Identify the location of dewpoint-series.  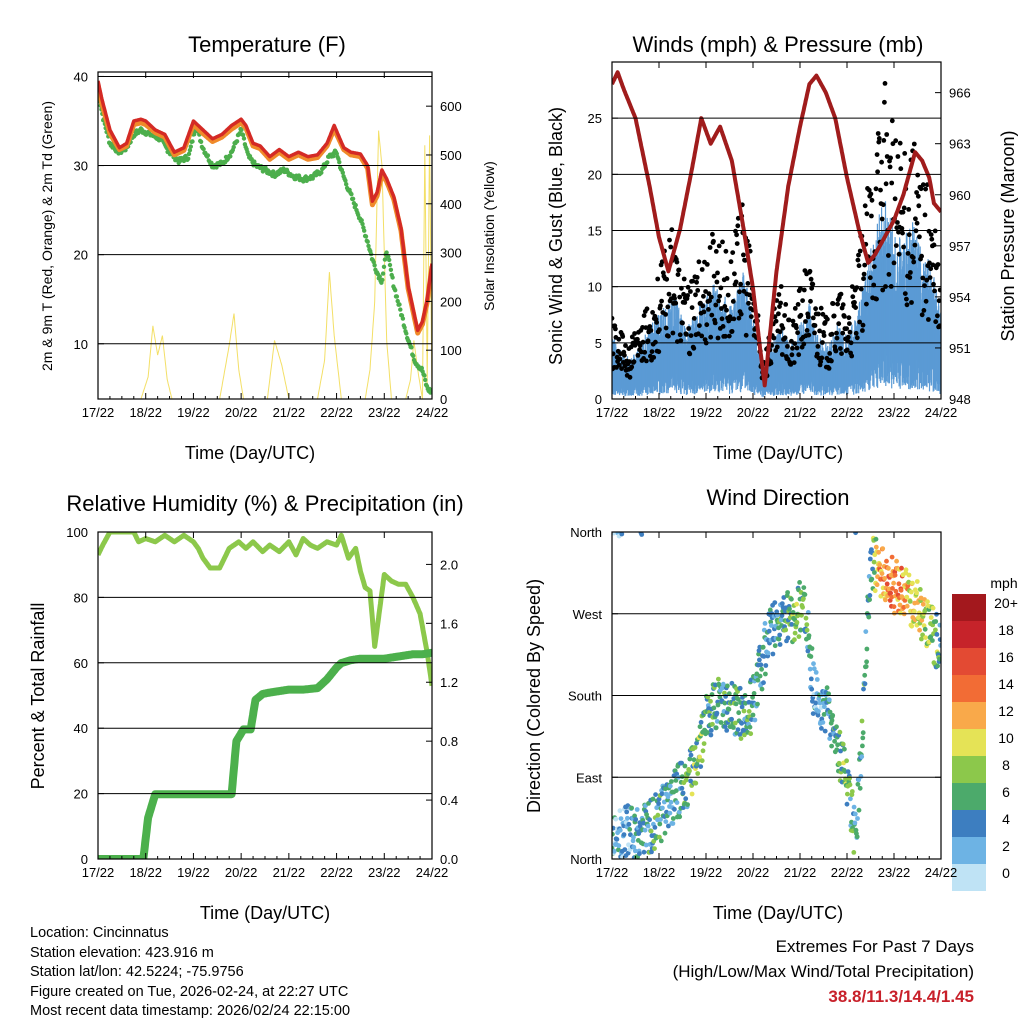
(265, 241).